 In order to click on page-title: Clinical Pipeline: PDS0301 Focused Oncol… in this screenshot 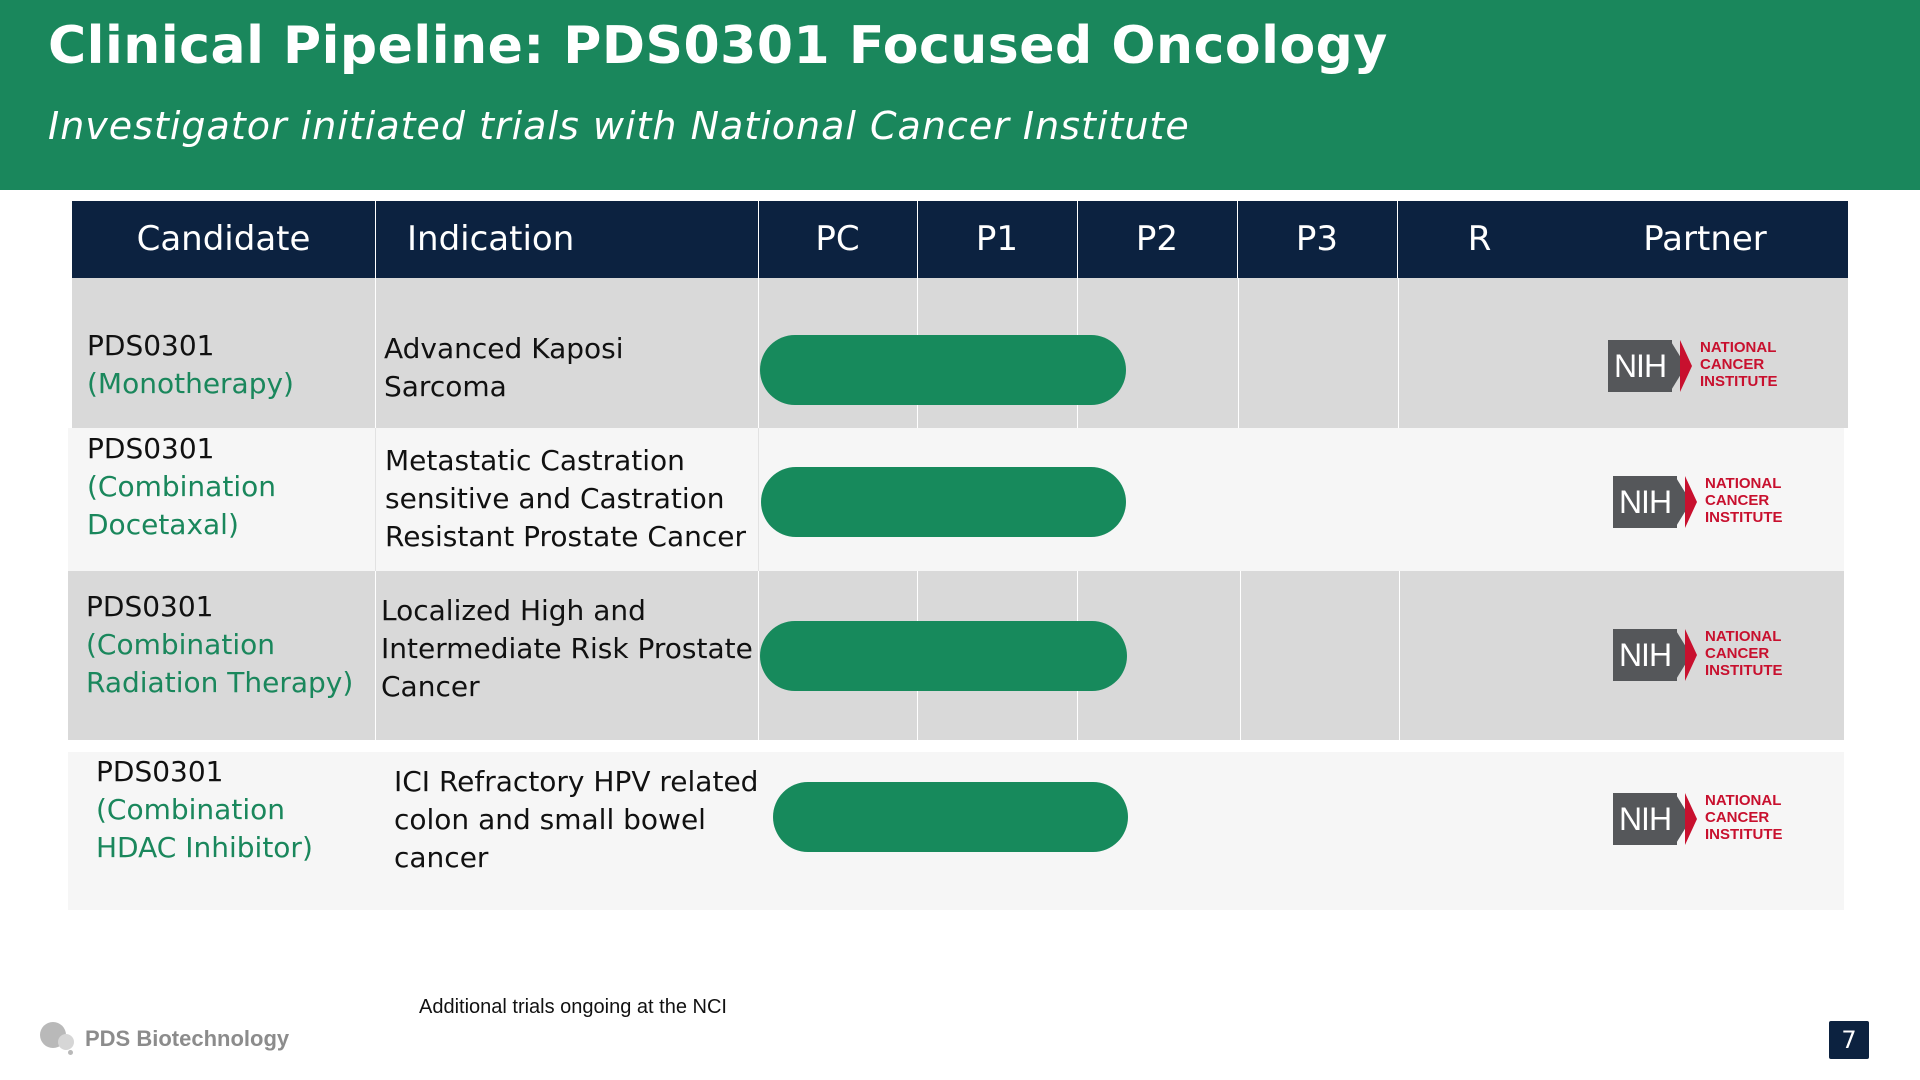, I will do `click(718, 46)`.